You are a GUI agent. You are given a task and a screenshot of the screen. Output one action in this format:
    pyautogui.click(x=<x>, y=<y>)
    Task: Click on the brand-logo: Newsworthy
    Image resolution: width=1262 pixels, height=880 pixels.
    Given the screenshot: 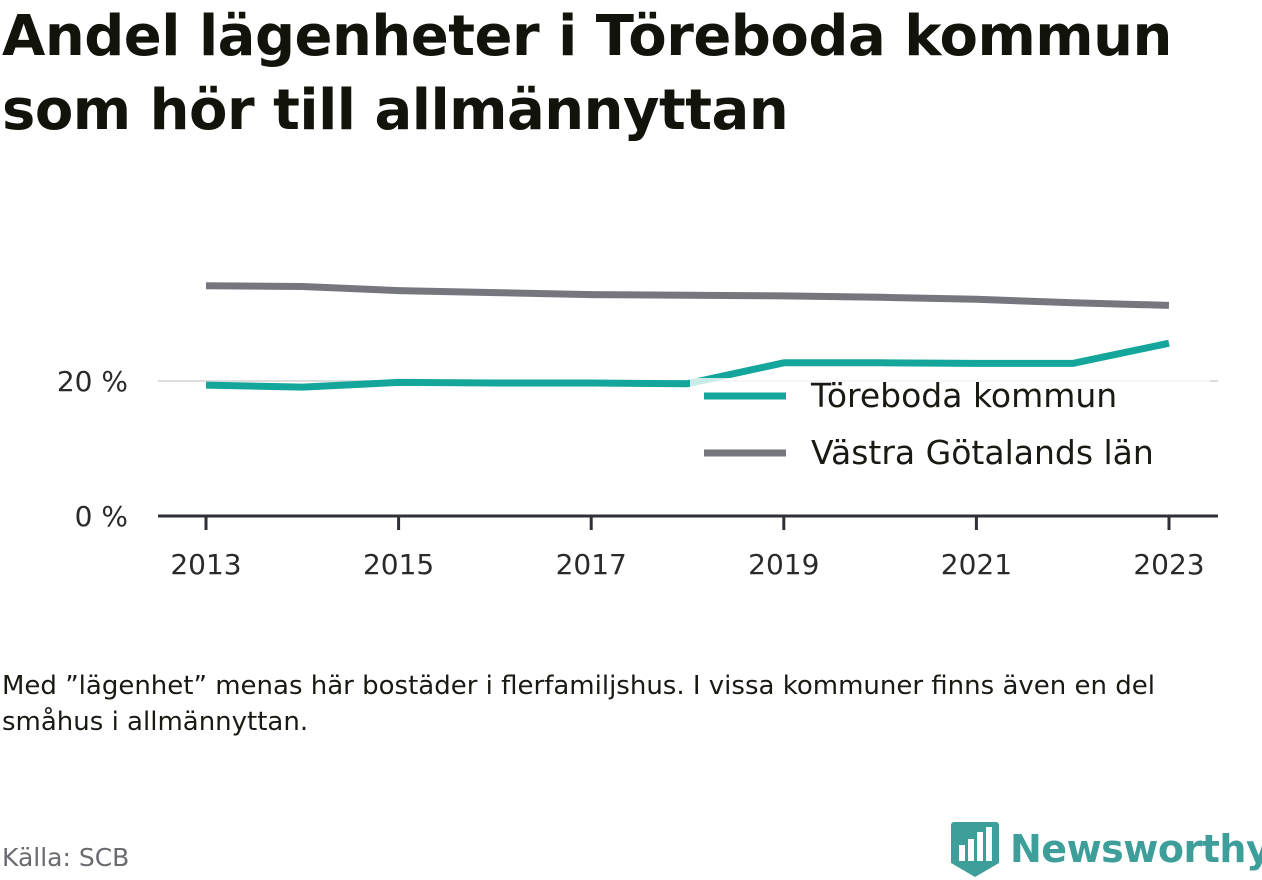 What is the action you would take?
    pyautogui.click(x=1106, y=849)
    